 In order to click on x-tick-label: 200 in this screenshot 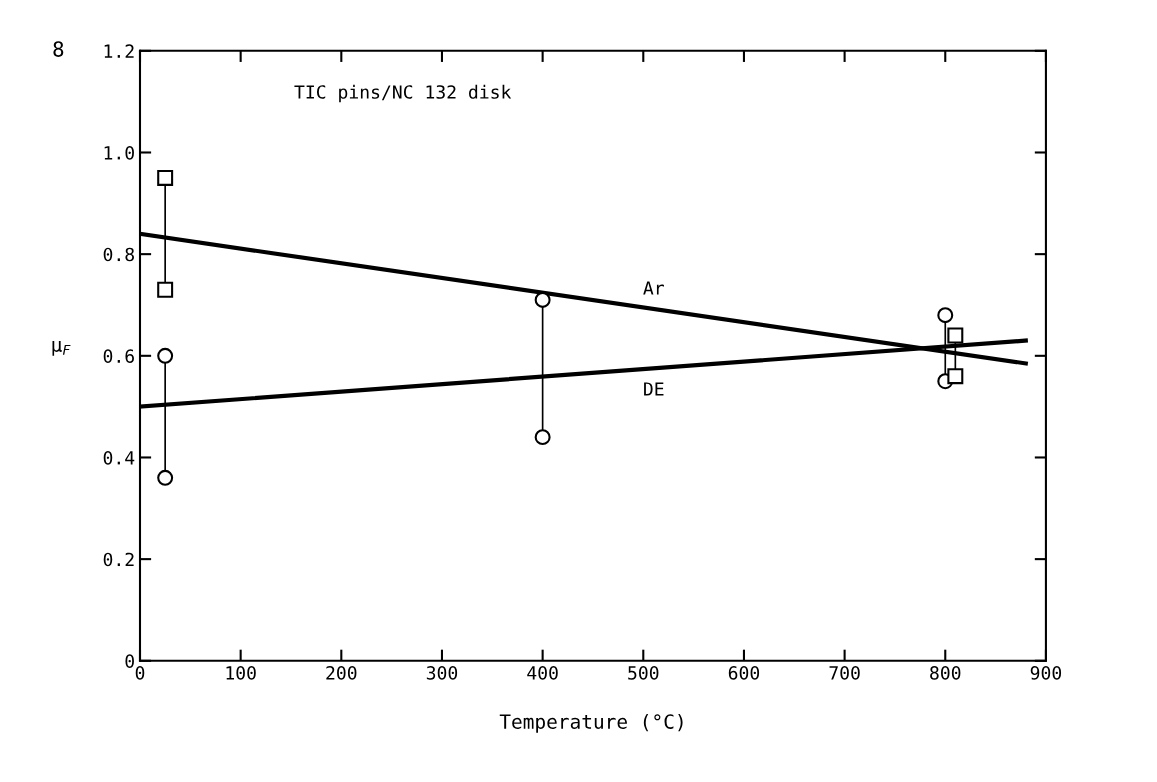, I will do `click(341, 673)`.